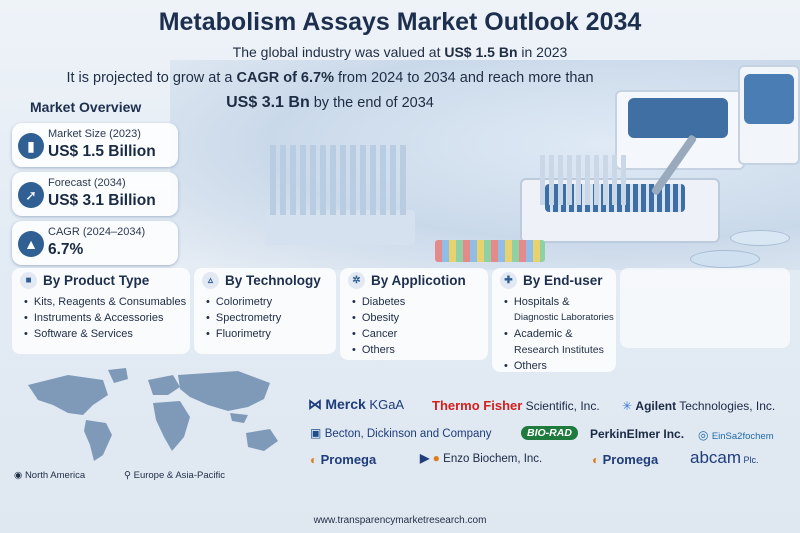 Image resolution: width=800 pixels, height=533 pixels. Describe the element at coordinates (400, 520) in the screenshot. I see `footer-url: www.transparencymarketresearch.com` at that location.